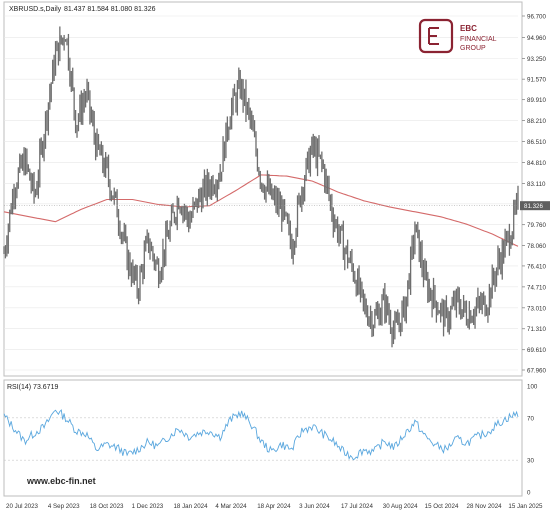 The height and width of the screenshot is (518, 553). I want to click on moving-average-layer, so click(261, 210).